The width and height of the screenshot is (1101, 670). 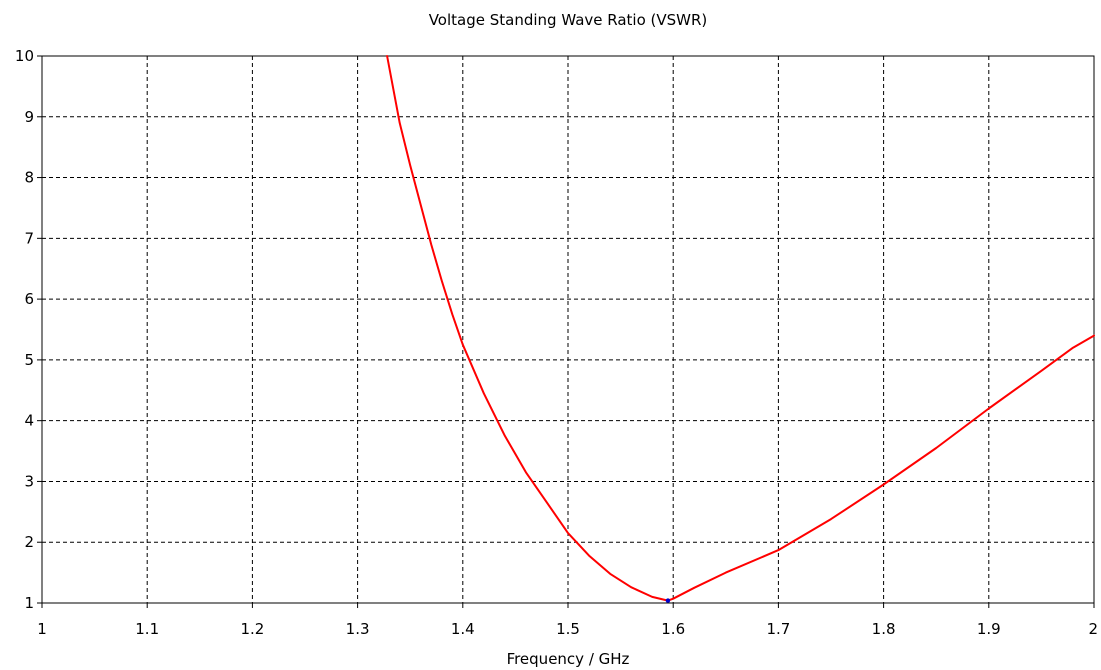 What do you see at coordinates (29, 542) in the screenshot?
I see `y-tick-label: 2` at bounding box center [29, 542].